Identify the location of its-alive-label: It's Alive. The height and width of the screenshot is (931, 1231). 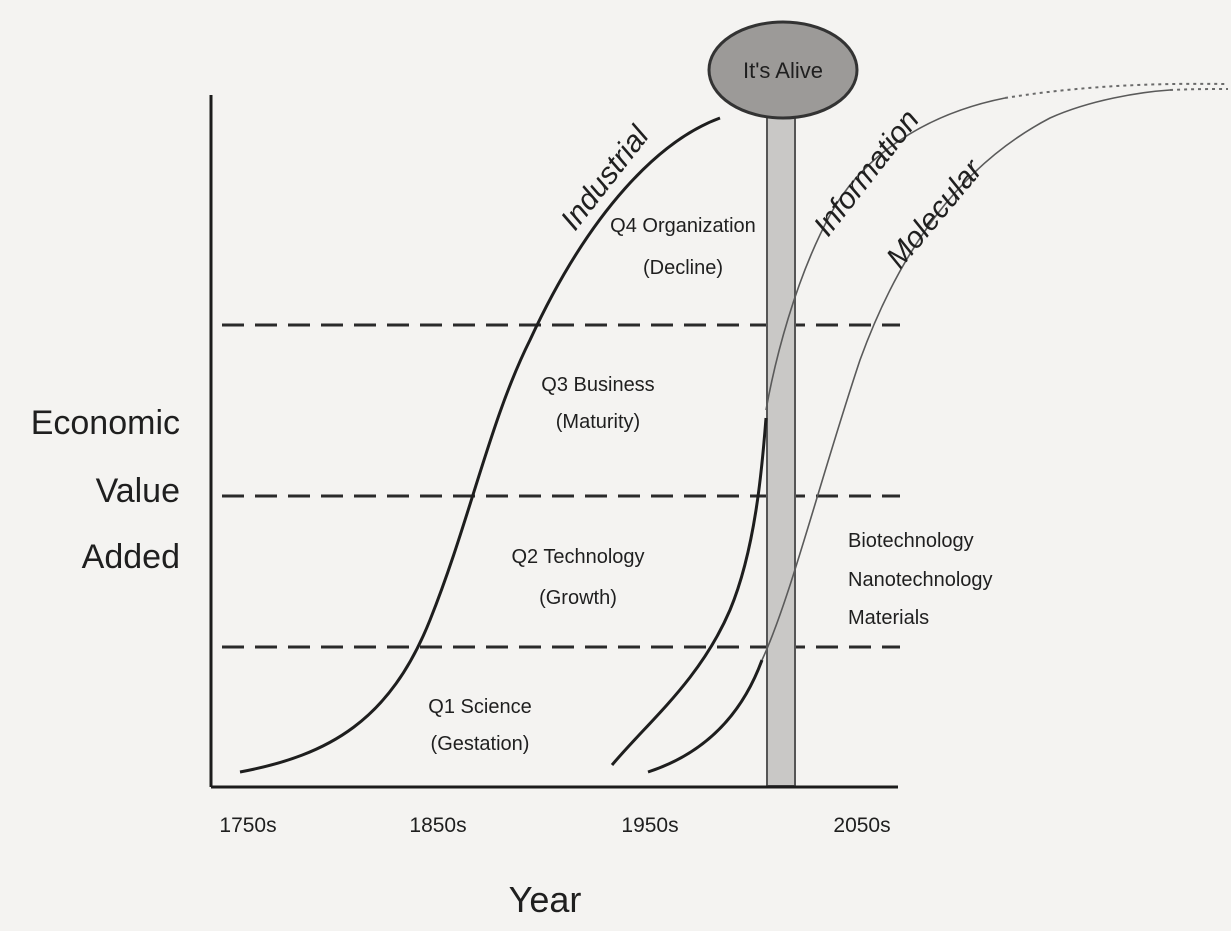
(783, 70).